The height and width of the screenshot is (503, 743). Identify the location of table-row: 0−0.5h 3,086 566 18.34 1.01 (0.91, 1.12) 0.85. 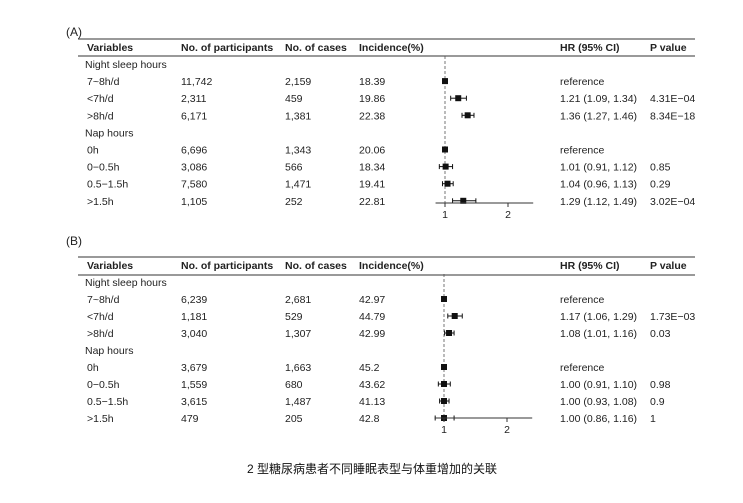
(379, 168).